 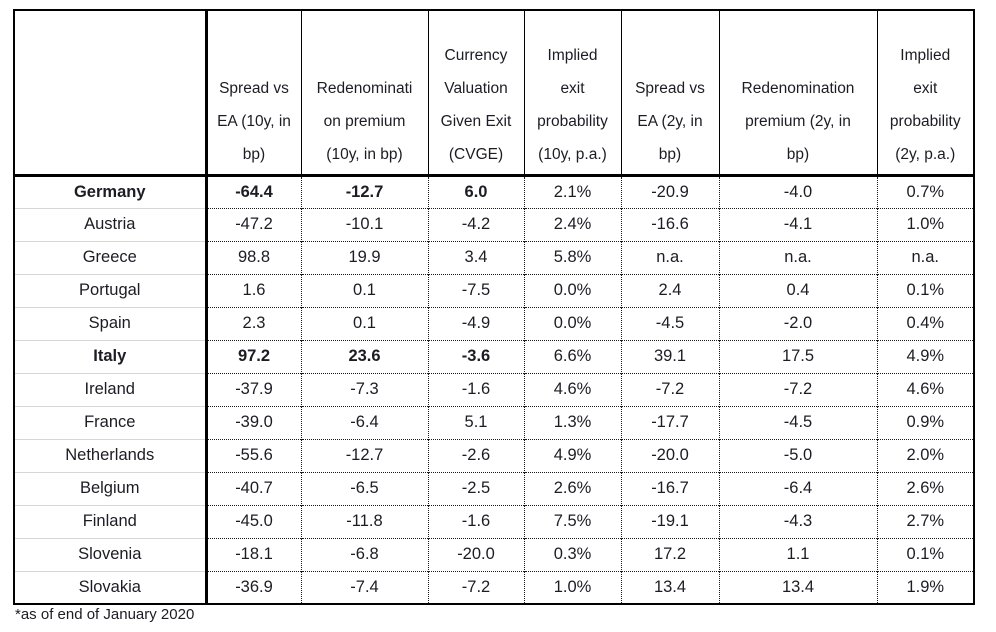 What do you see at coordinates (253, 455) in the screenshot?
I see `data-cell: -55.6` at bounding box center [253, 455].